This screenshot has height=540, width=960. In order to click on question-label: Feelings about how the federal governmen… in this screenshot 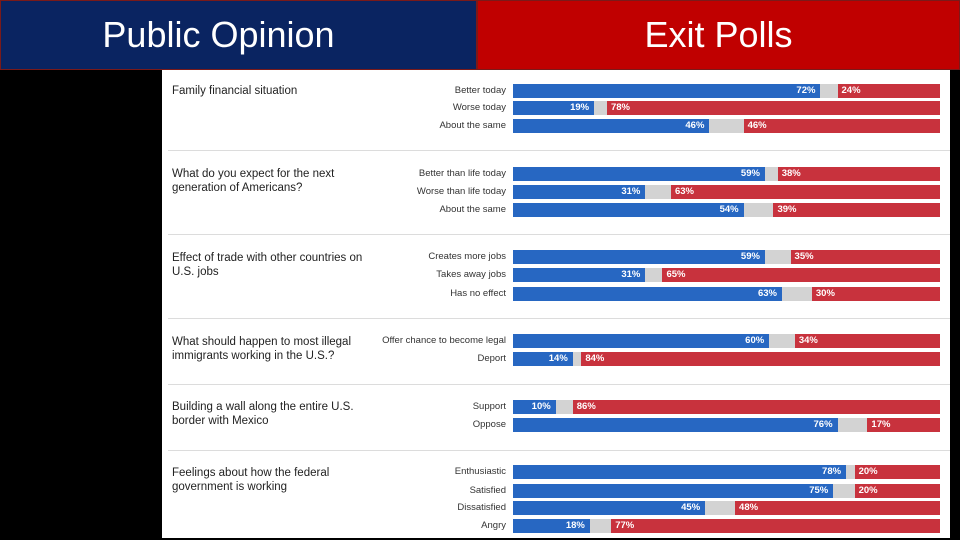, I will do `click(251, 480)`.